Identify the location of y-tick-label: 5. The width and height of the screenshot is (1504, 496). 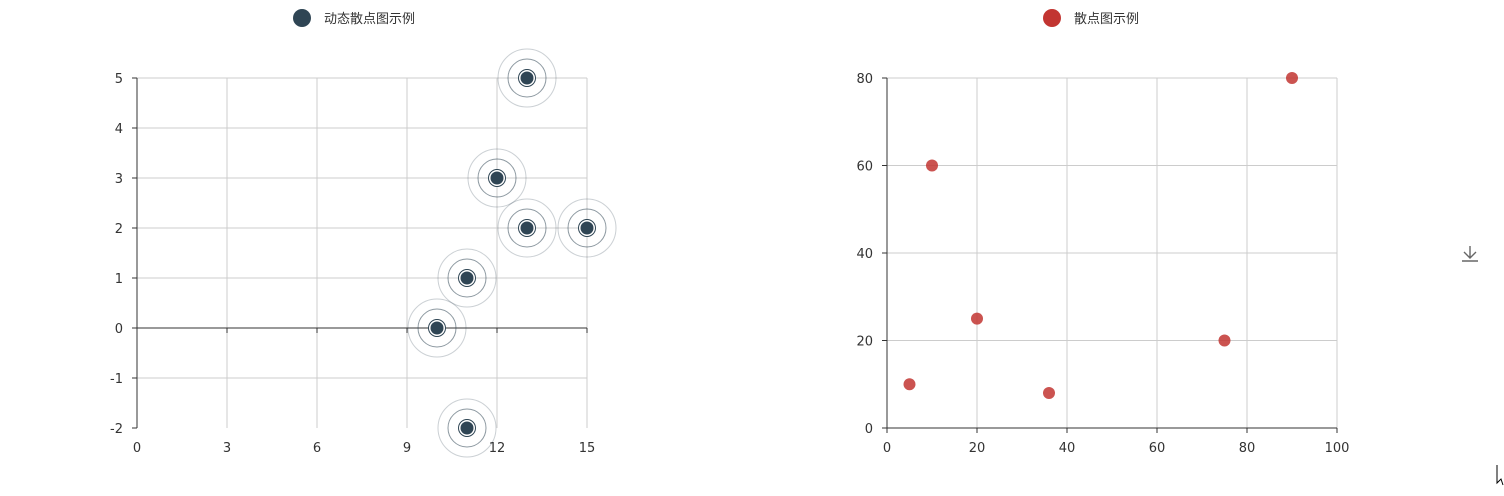
(119, 79).